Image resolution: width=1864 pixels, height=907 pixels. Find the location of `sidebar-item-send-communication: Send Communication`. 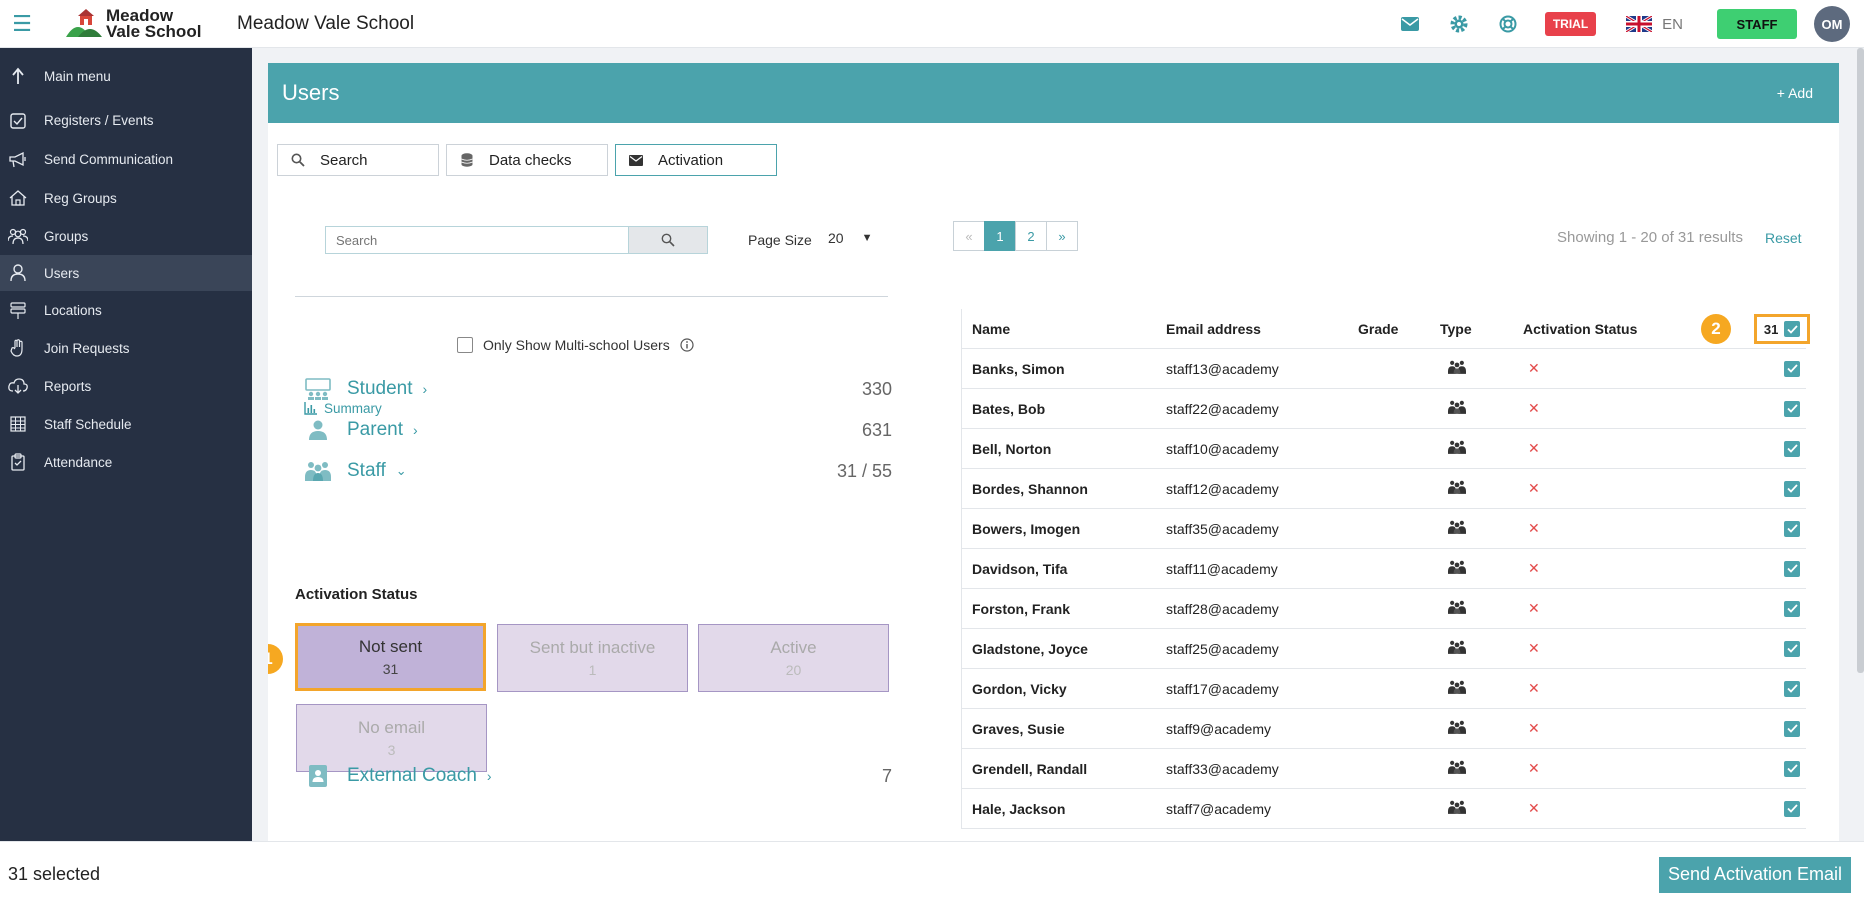

sidebar-item-send-communication: Send Communication is located at coordinates (126, 159).